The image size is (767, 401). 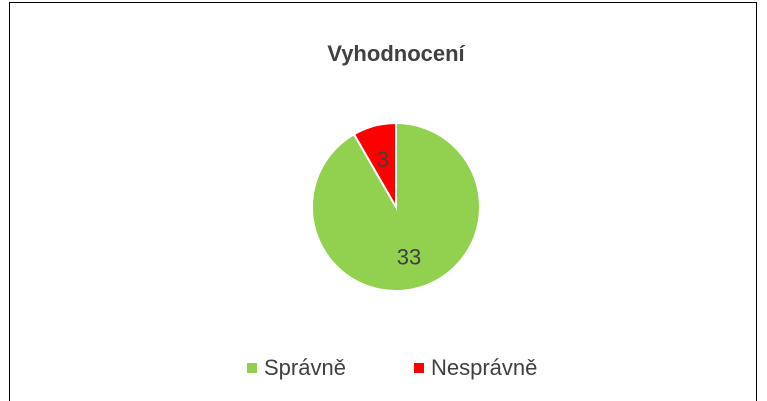 What do you see at coordinates (484, 367) in the screenshot?
I see `legend-label: Nesprávně` at bounding box center [484, 367].